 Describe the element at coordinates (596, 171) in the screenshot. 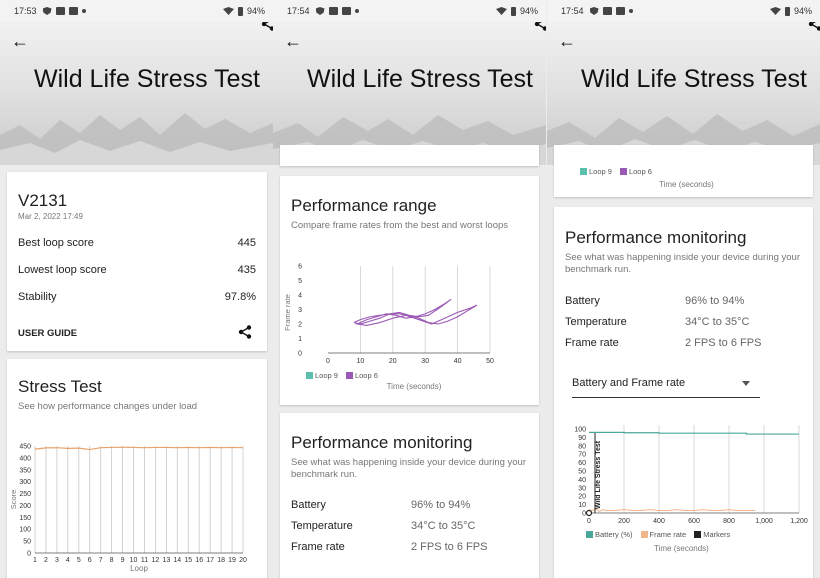

I see `legend-item: Loop 9` at that location.